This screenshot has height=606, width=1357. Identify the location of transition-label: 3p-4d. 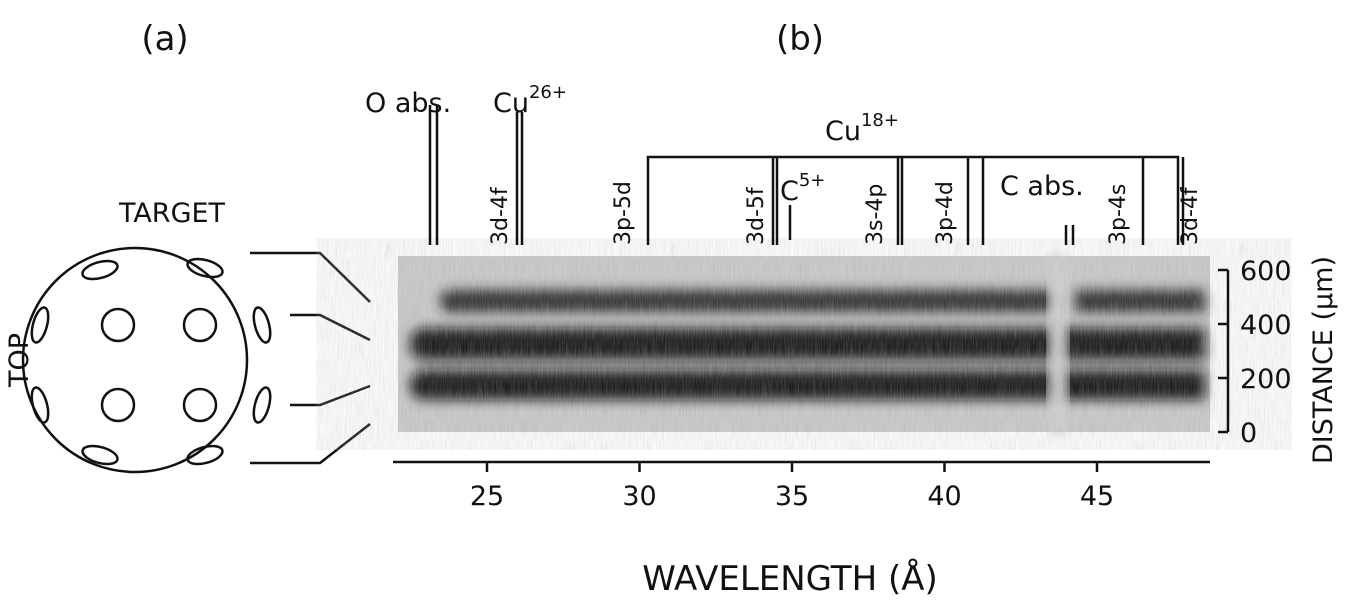
(945, 213).